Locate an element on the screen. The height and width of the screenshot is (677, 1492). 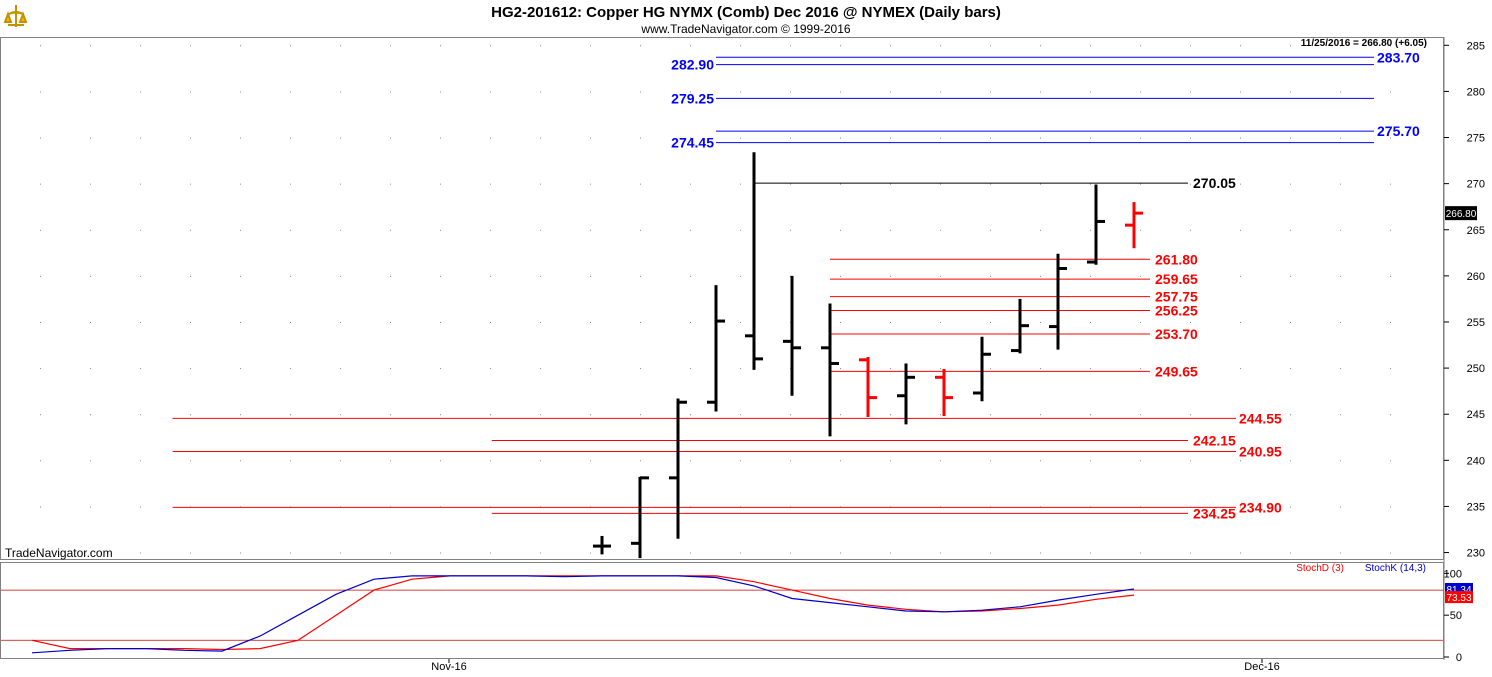
level-label: 253.70 is located at coordinates (1176, 334).